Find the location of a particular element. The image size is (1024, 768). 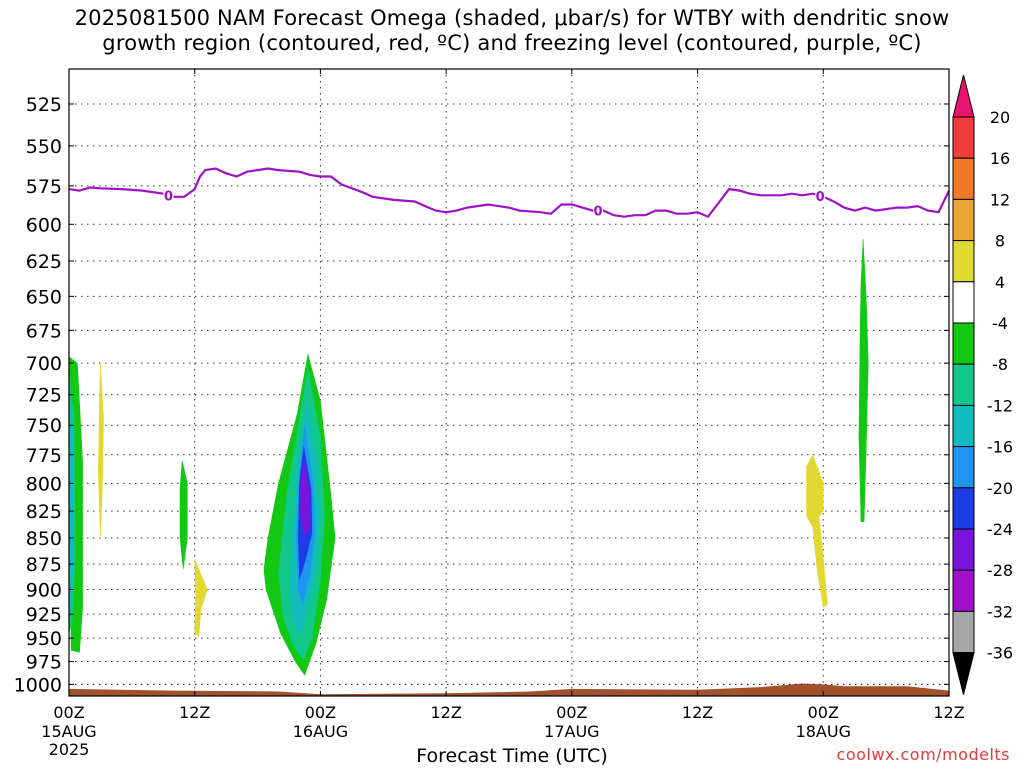

colorbar-label: 20 is located at coordinates (1000, 117).